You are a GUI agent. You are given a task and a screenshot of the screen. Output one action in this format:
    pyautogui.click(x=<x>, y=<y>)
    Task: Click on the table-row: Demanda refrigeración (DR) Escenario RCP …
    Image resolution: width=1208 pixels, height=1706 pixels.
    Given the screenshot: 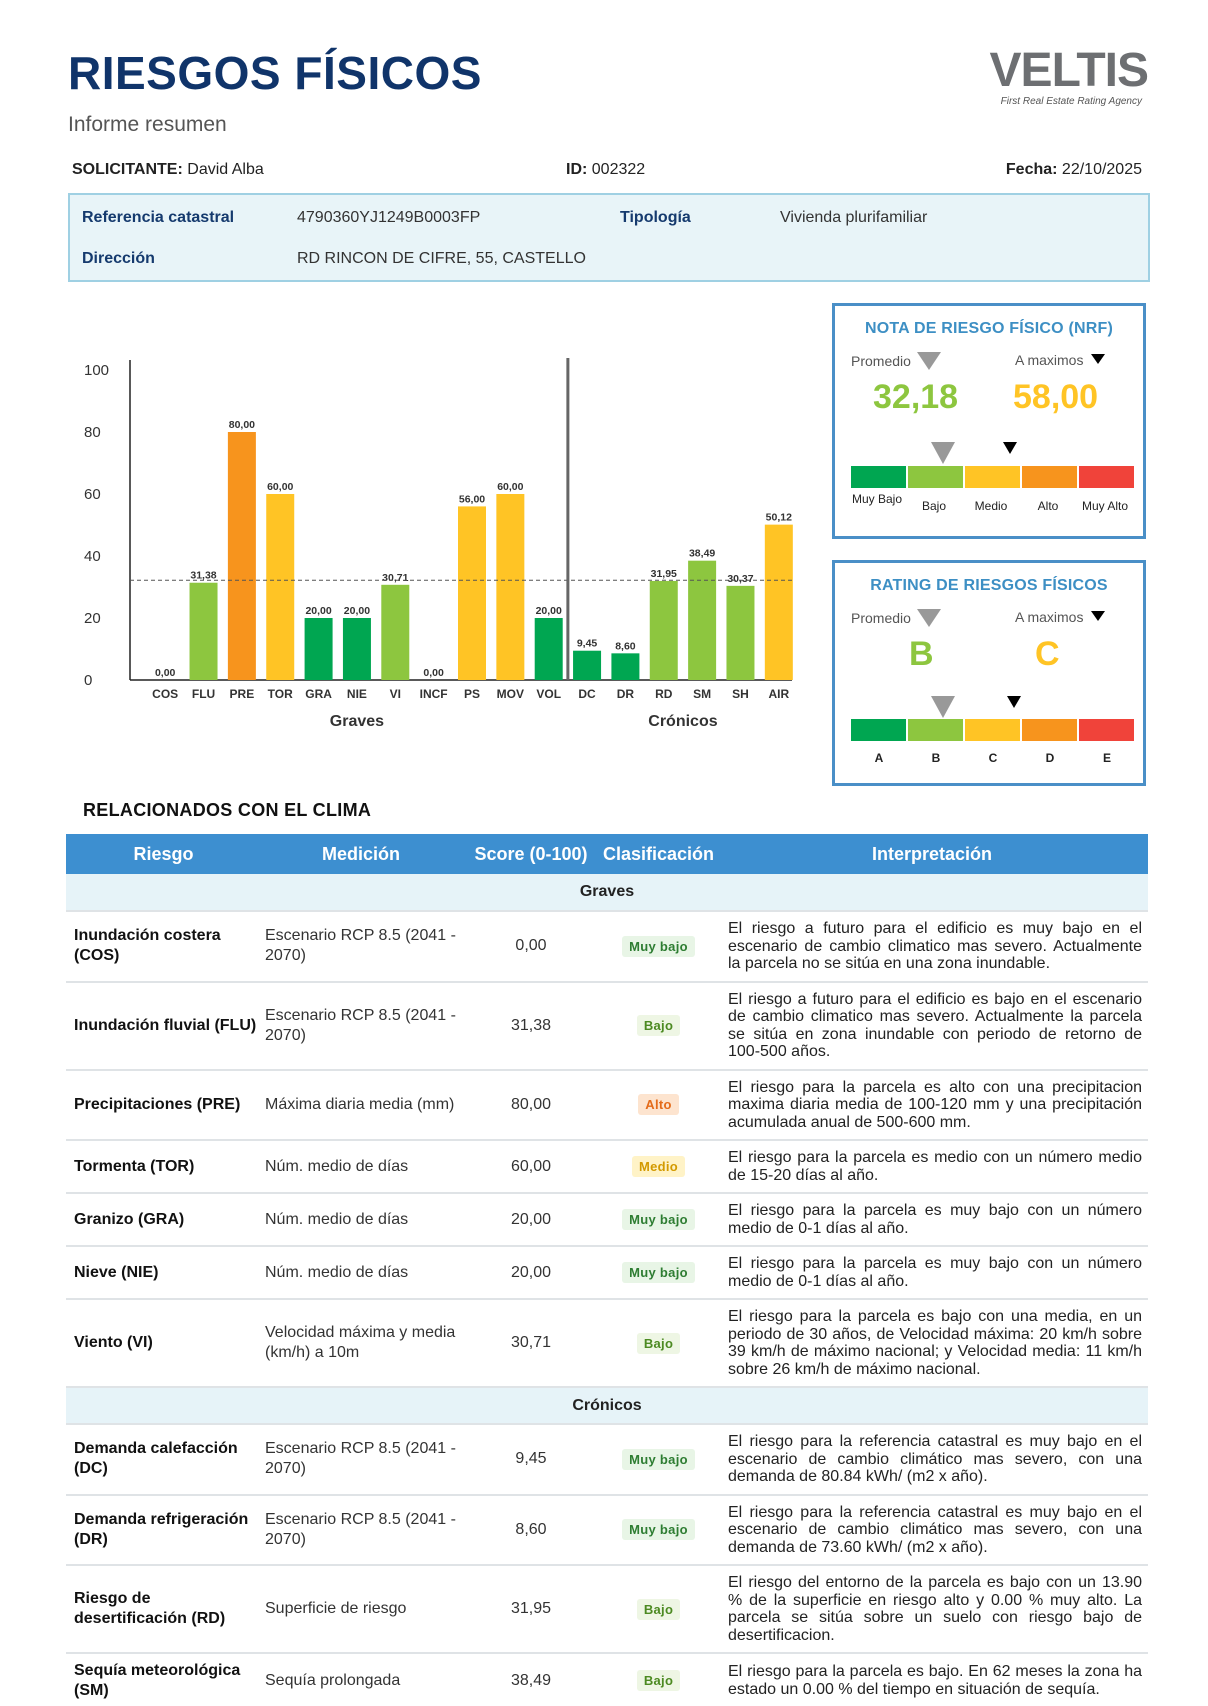 What is the action you would take?
    pyautogui.click(x=607, y=1530)
    